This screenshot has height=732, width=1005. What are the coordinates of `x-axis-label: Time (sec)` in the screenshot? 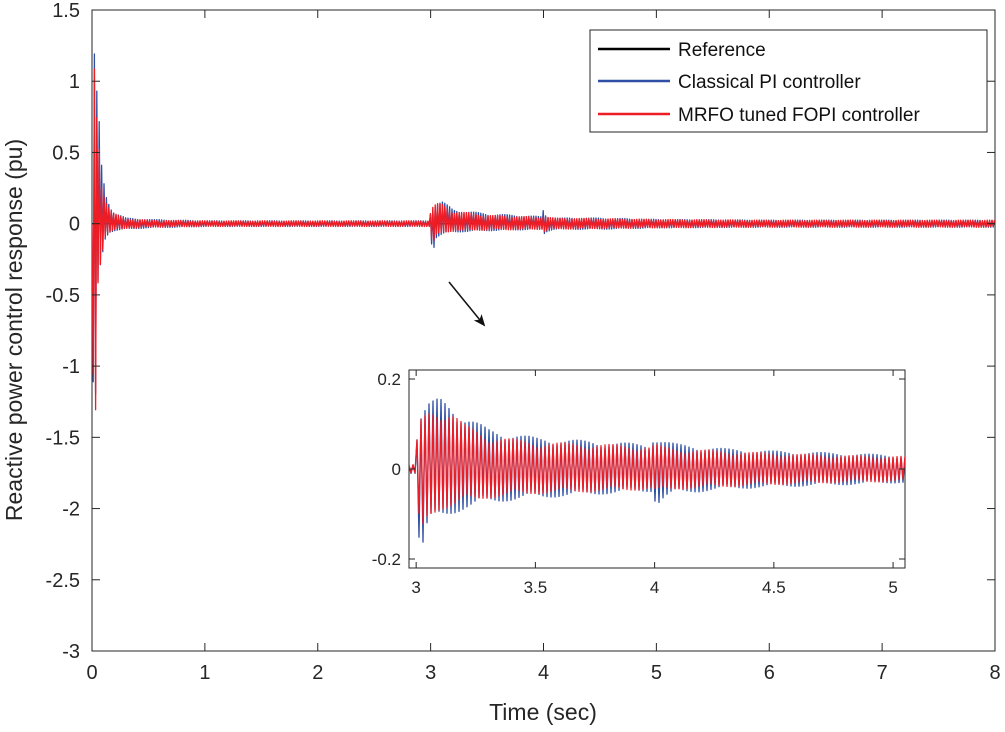 It's located at (543, 712).